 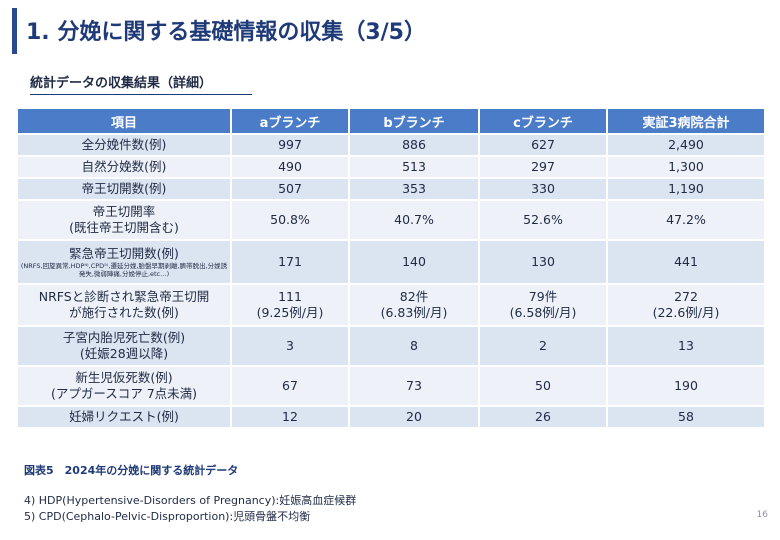 I want to click on table-cell: 8, so click(x=414, y=346).